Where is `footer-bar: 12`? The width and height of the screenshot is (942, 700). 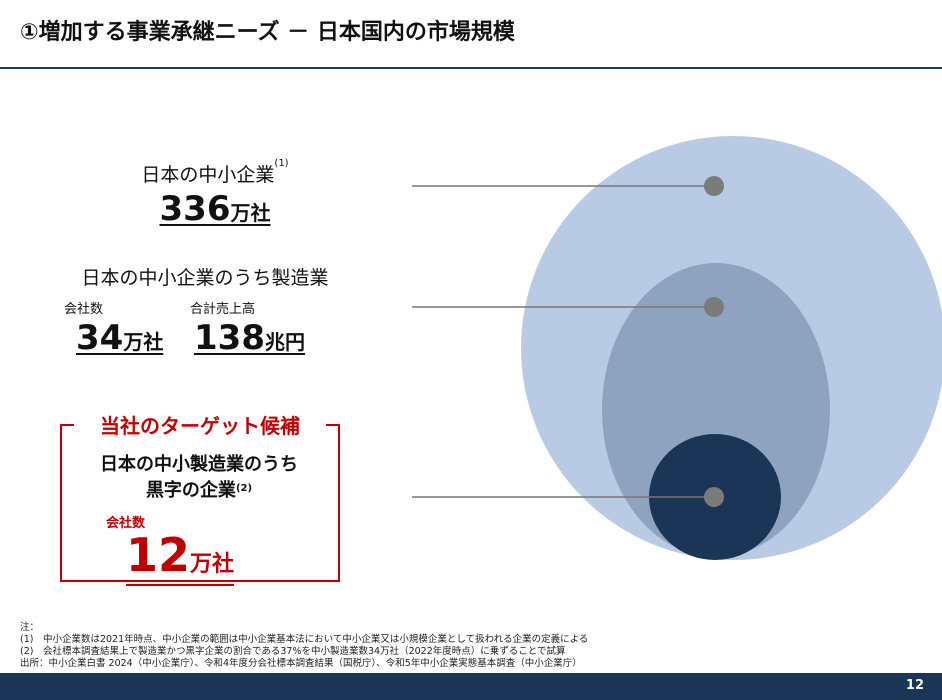 footer-bar: 12 is located at coordinates (471, 686).